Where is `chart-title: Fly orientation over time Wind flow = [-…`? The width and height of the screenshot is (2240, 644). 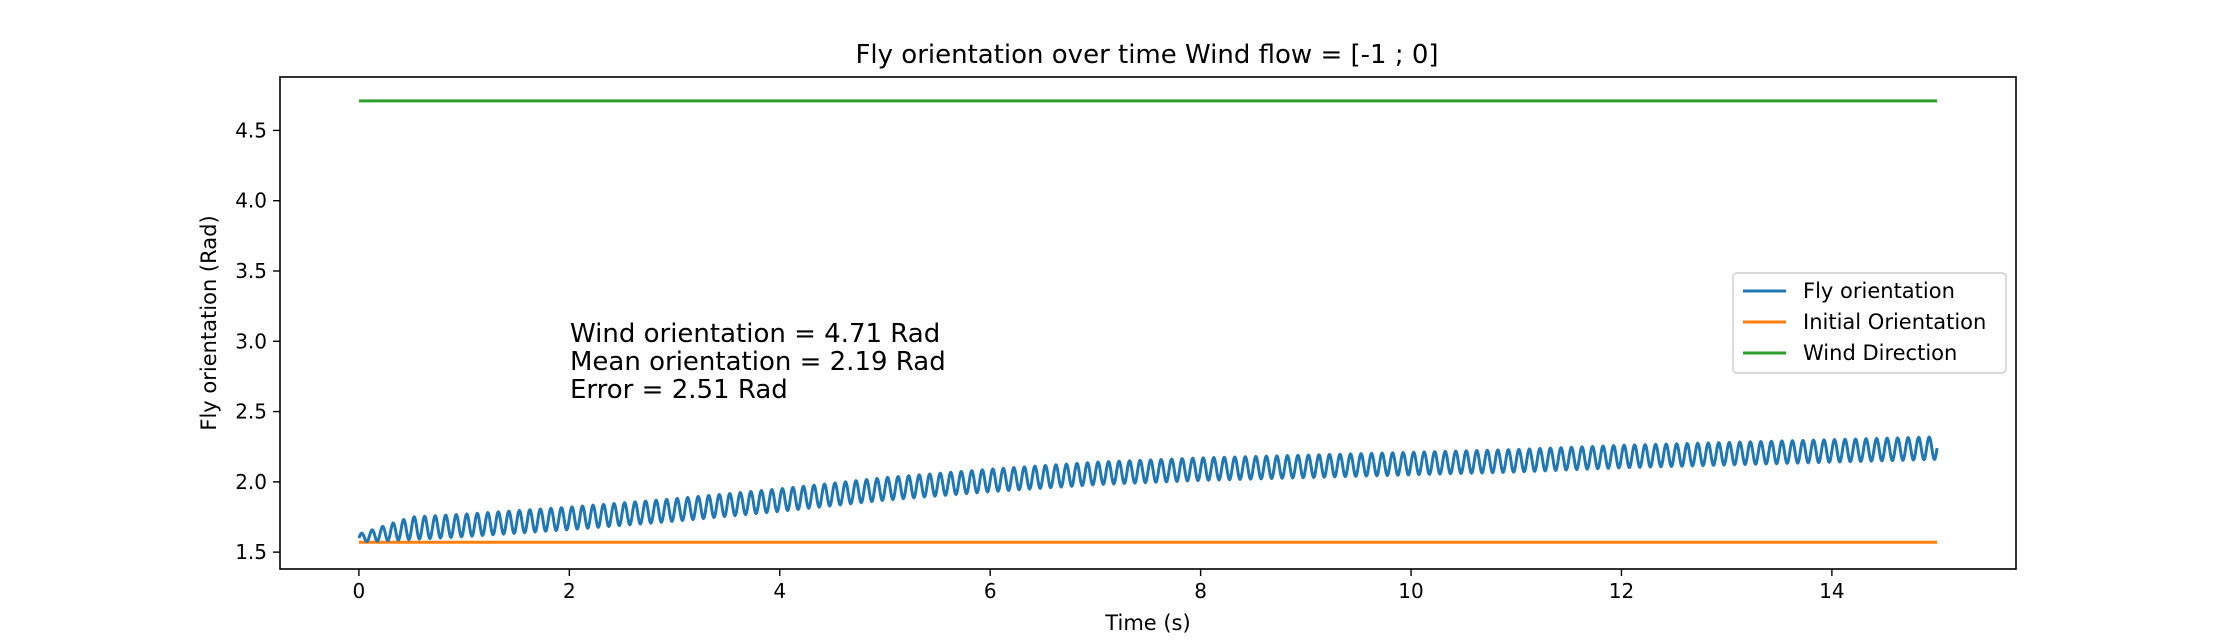
chart-title: Fly orientation over time Wind flow = [-… is located at coordinates (1146, 55).